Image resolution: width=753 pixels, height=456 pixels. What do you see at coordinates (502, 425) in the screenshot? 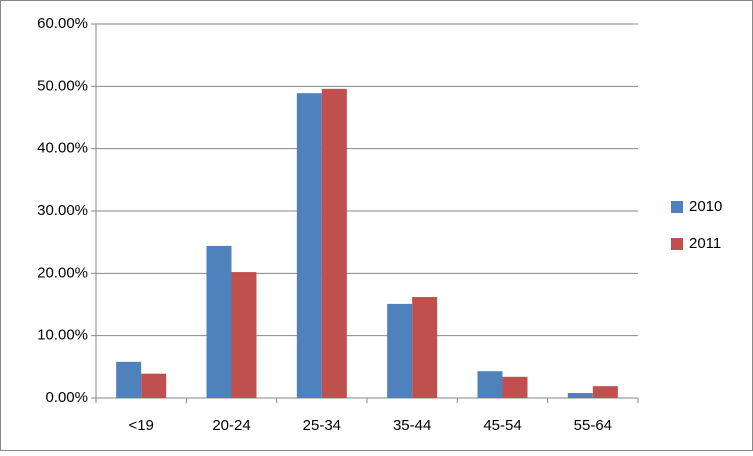
I see `x-tick-label: 45-54` at bounding box center [502, 425].